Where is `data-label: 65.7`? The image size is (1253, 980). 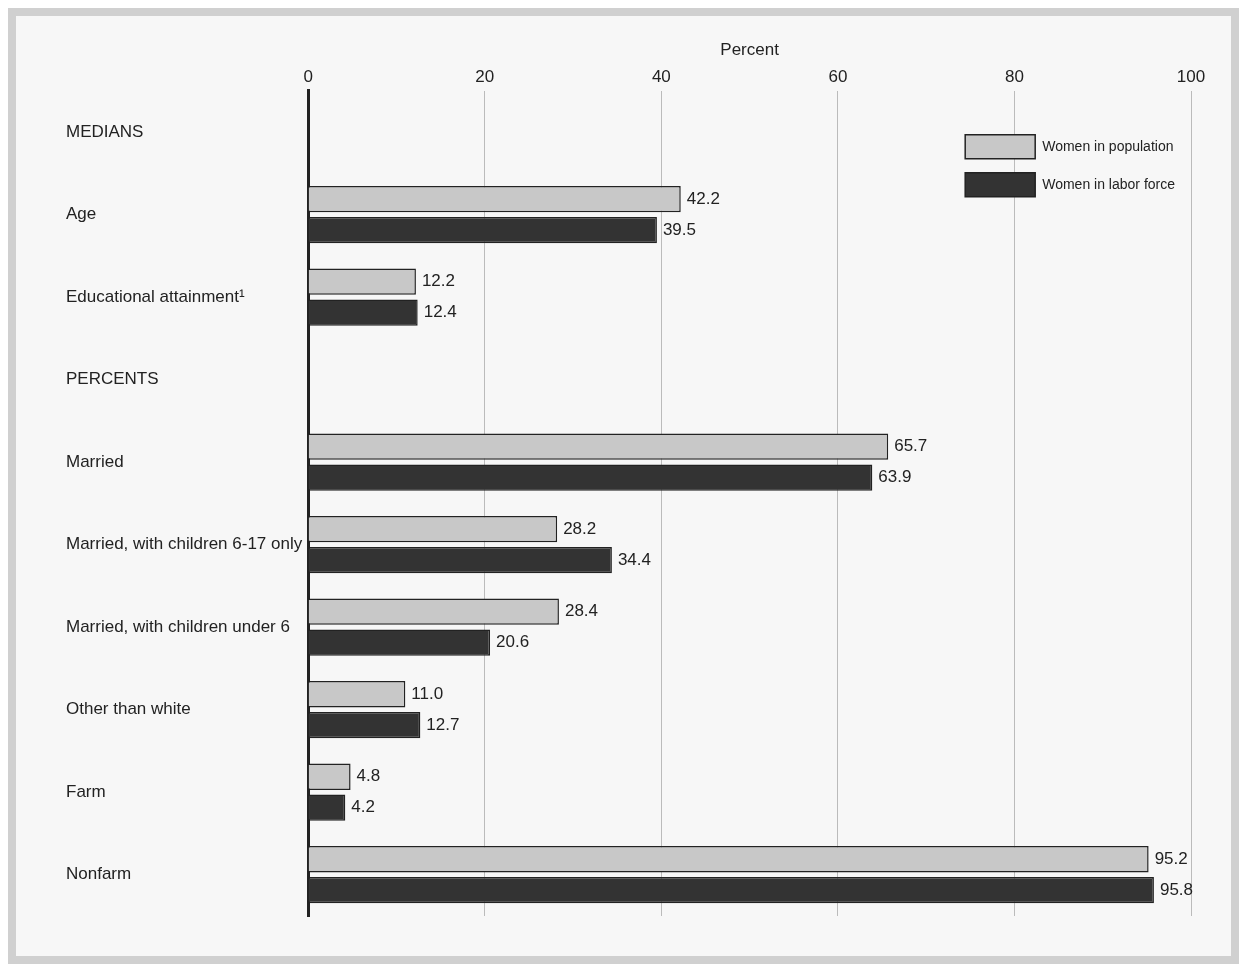
data-label: 65.7 is located at coordinates (911, 446).